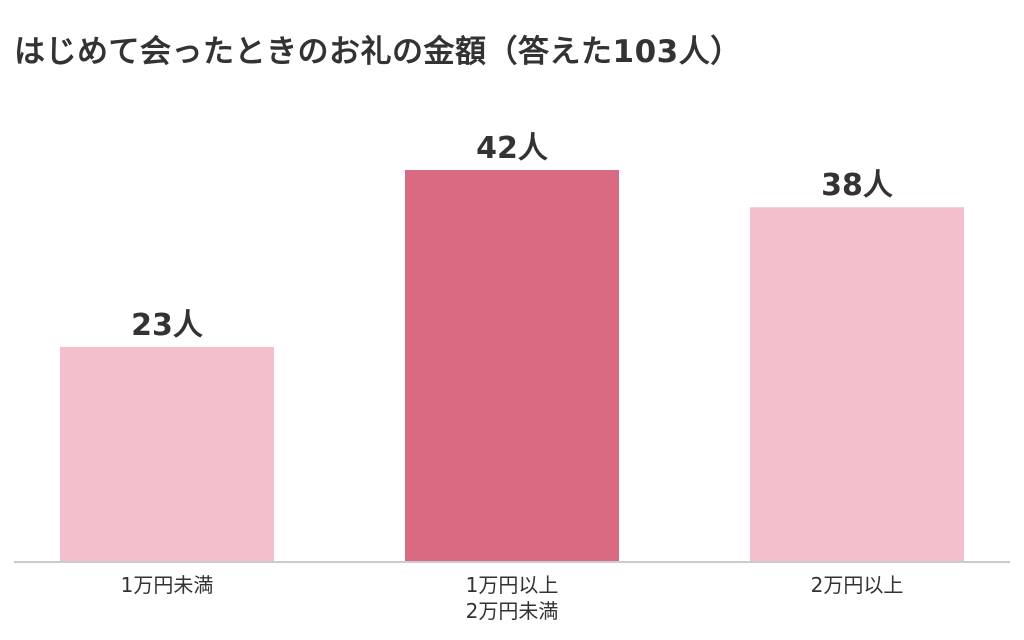 The height and width of the screenshot is (640, 1024). I want to click on bar-value-label-1: 23人, so click(167, 325).